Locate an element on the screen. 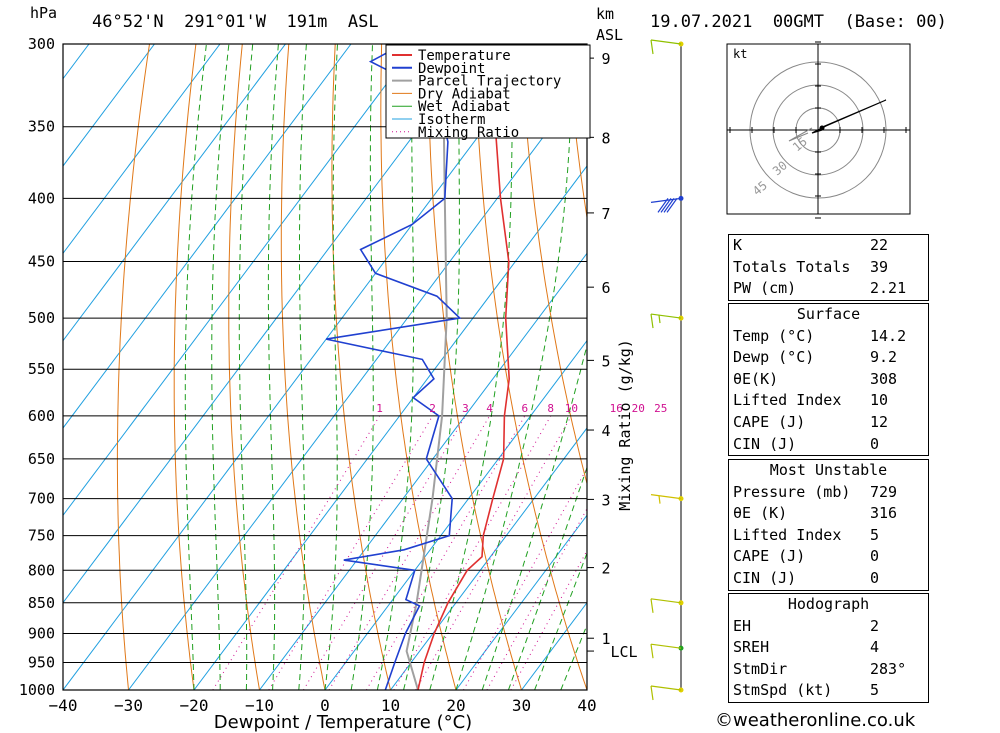 The height and width of the screenshot is (733, 1000). mixing-ratio-label: 2 is located at coordinates (432, 408).